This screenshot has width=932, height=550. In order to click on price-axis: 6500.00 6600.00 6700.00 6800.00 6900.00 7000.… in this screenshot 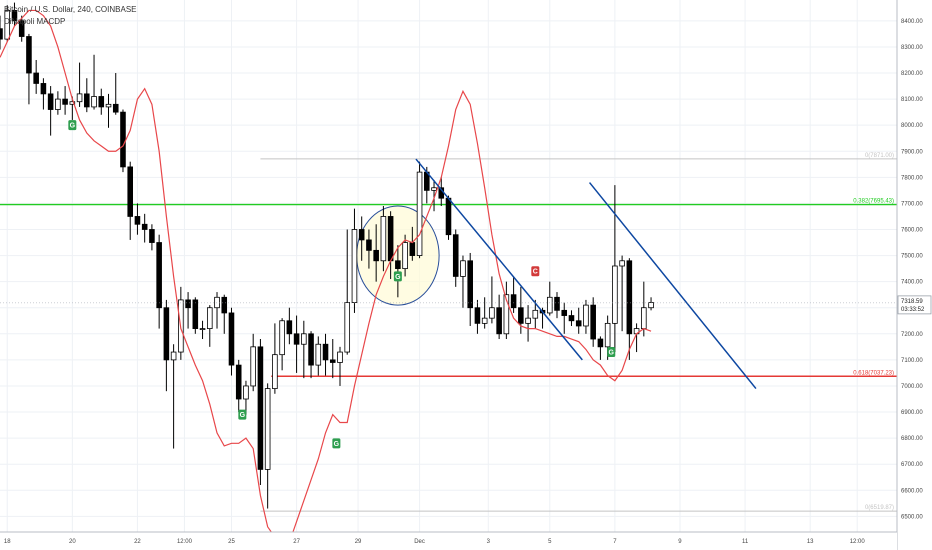, I will do `click(914, 275)`.